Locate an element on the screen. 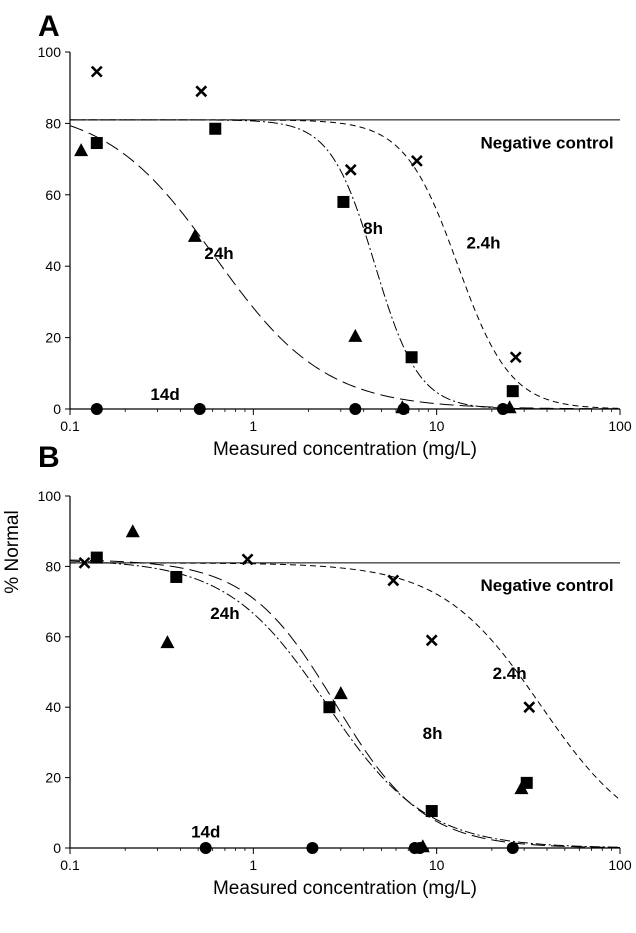 This screenshot has width=636, height=933. panel-letter: B is located at coordinates (49, 457).